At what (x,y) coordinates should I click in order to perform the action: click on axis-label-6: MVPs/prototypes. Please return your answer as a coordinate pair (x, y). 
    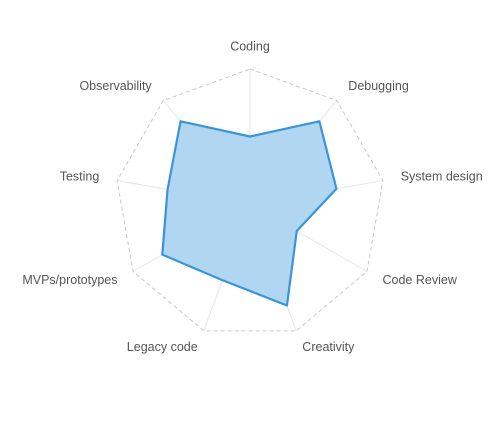
    Looking at the image, I should click on (69, 280).